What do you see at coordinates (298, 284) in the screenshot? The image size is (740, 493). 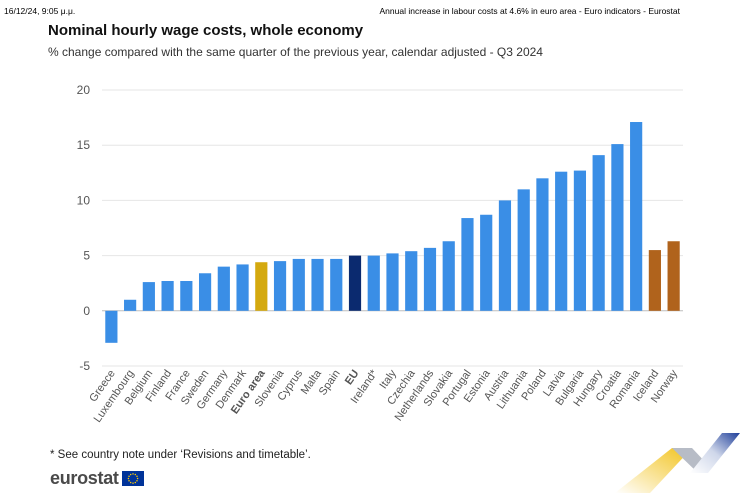 I see `bar-cyprus` at bounding box center [298, 284].